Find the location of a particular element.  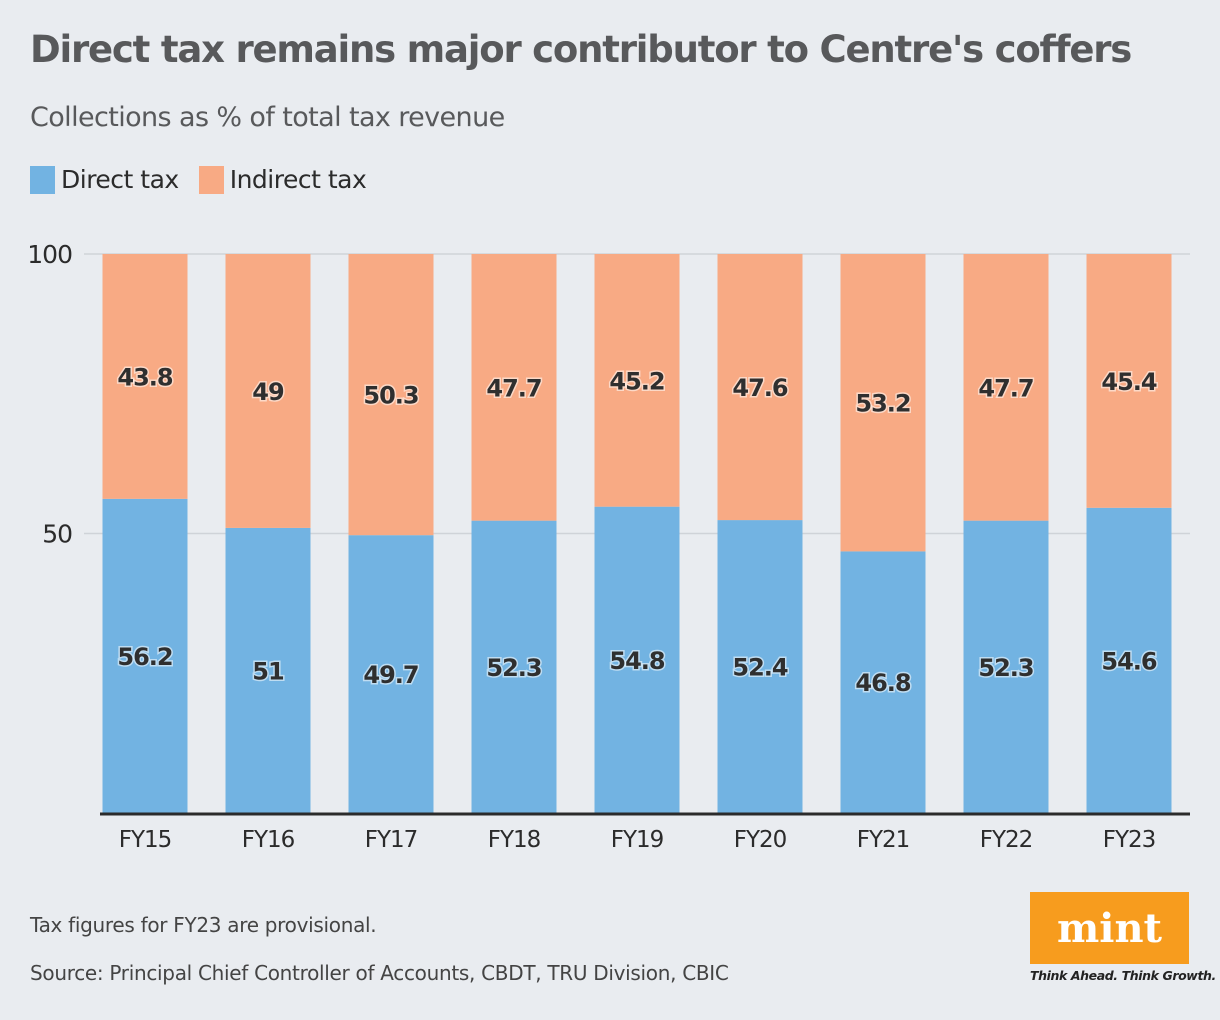

legend-item-indirect: Indirect tax is located at coordinates (282, 179).